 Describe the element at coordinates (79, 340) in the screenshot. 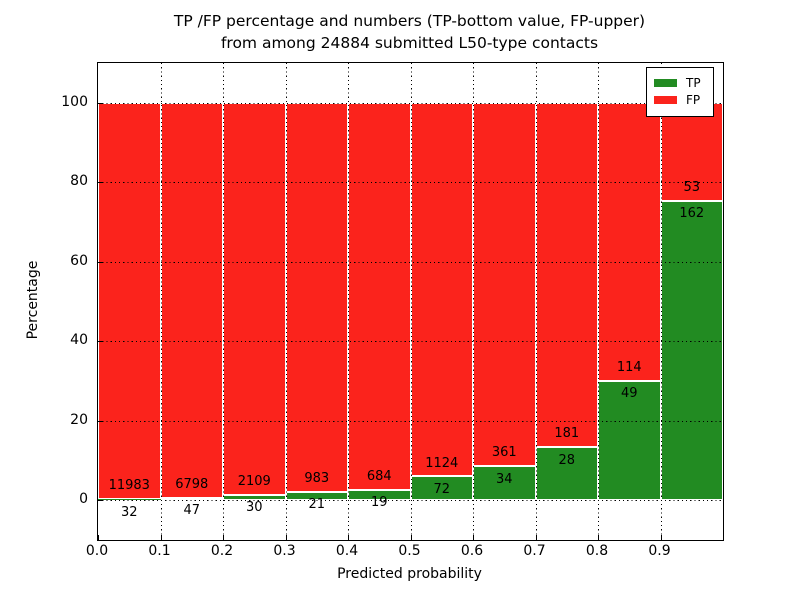

I see `y-tick-label: 40` at that location.